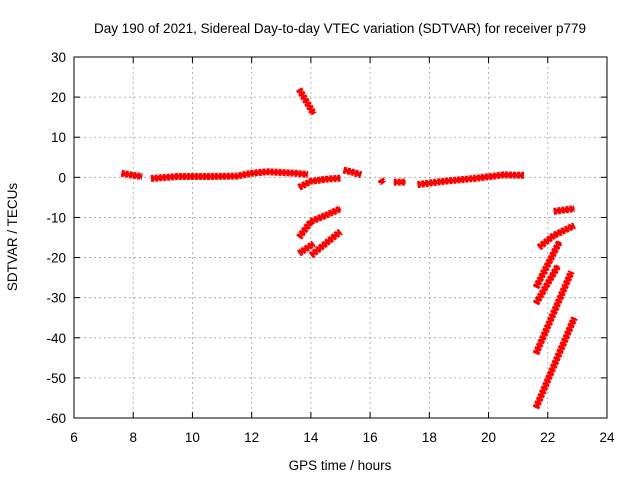  I want to click on data-series-5-core, so click(382, 181).